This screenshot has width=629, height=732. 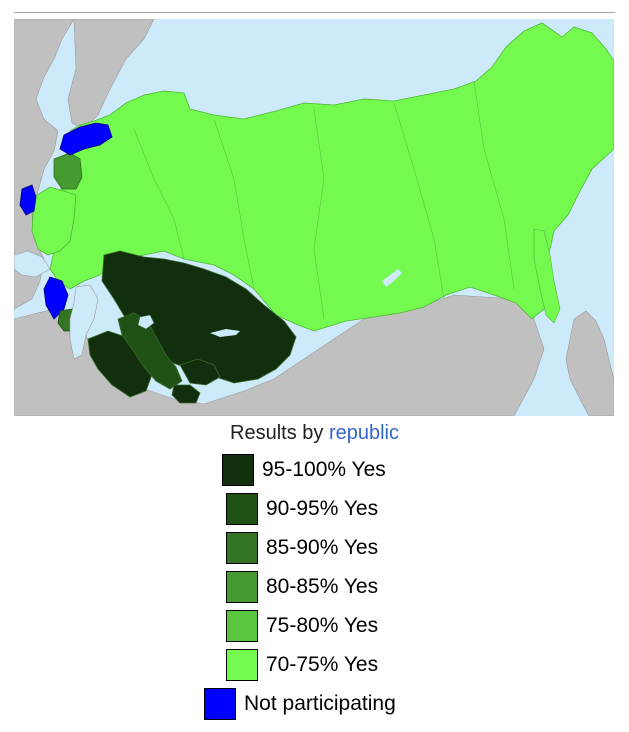 What do you see at coordinates (56, 298) in the screenshot?
I see `region-caucasus-np` at bounding box center [56, 298].